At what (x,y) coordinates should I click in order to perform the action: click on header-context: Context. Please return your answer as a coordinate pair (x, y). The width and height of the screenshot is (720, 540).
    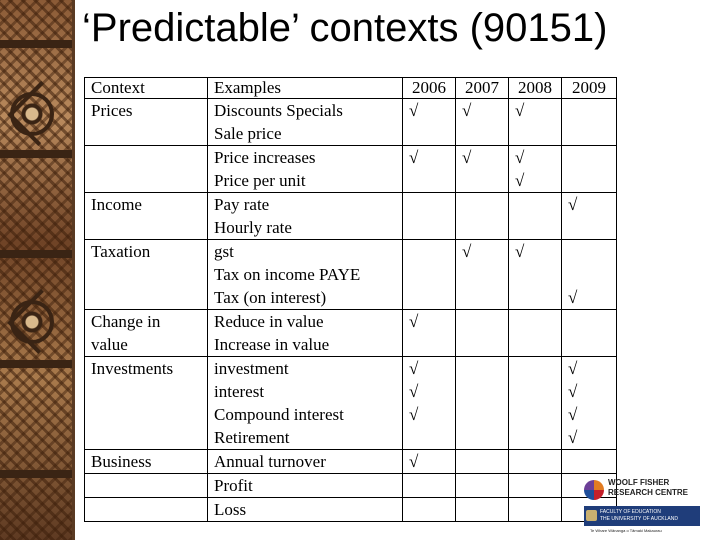
    Looking at the image, I should click on (146, 88).